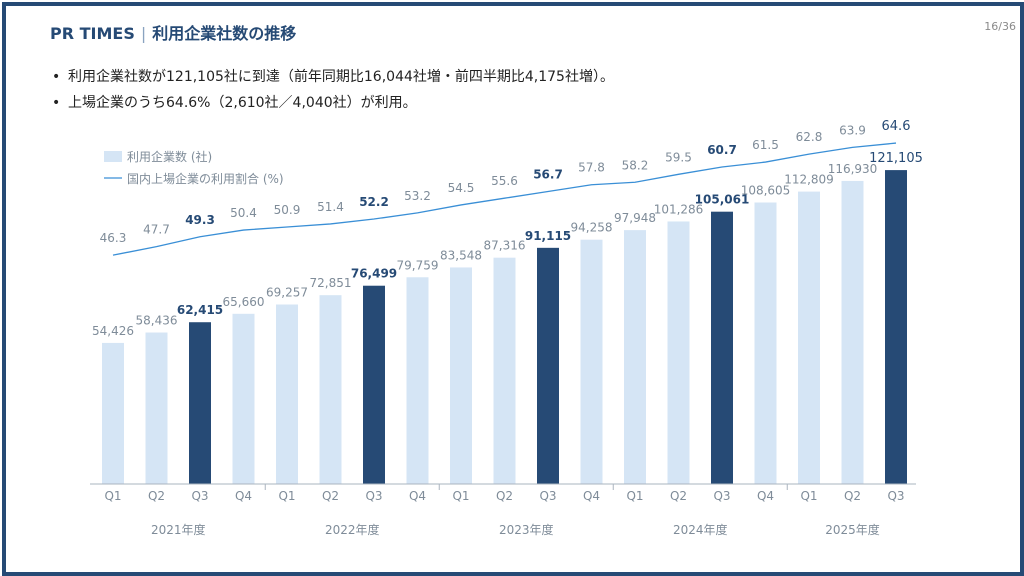 The width and height of the screenshot is (1024, 576). Describe the element at coordinates (194, 167) in the screenshot. I see `chart-legend: 利用企業数 (社) 国内上場企業の利用割合 (%)` at that location.